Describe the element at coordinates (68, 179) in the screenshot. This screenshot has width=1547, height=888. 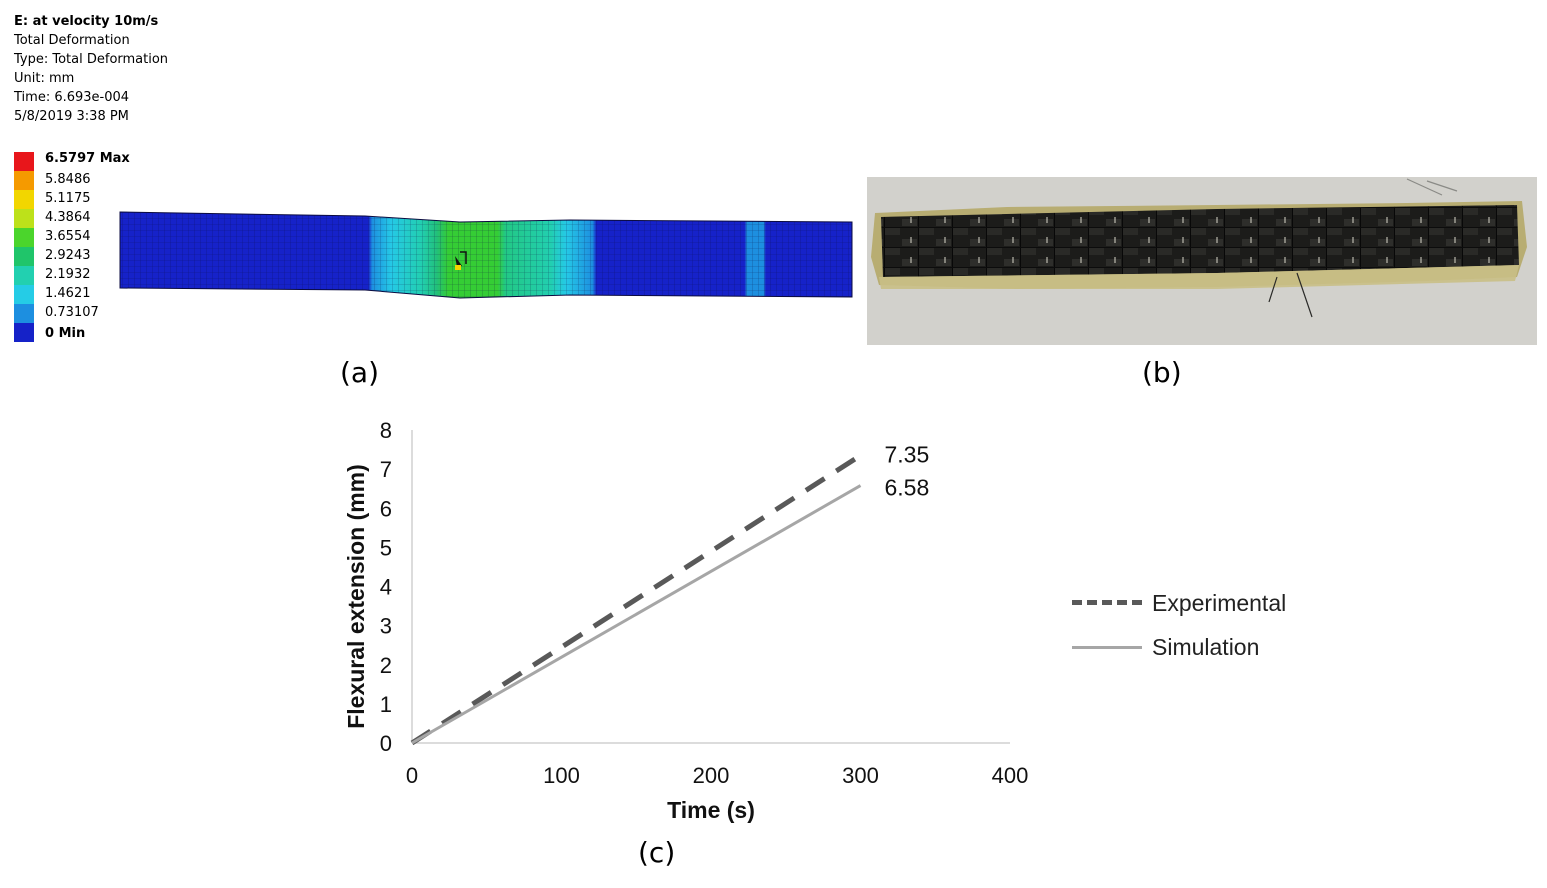
I see `legend-value-label: 5.8486` at that location.